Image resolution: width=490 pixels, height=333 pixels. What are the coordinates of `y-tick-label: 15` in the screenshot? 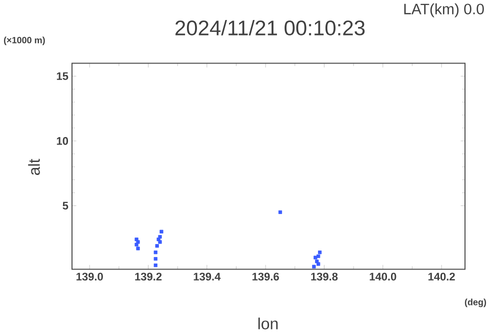 It's located at (62, 76).